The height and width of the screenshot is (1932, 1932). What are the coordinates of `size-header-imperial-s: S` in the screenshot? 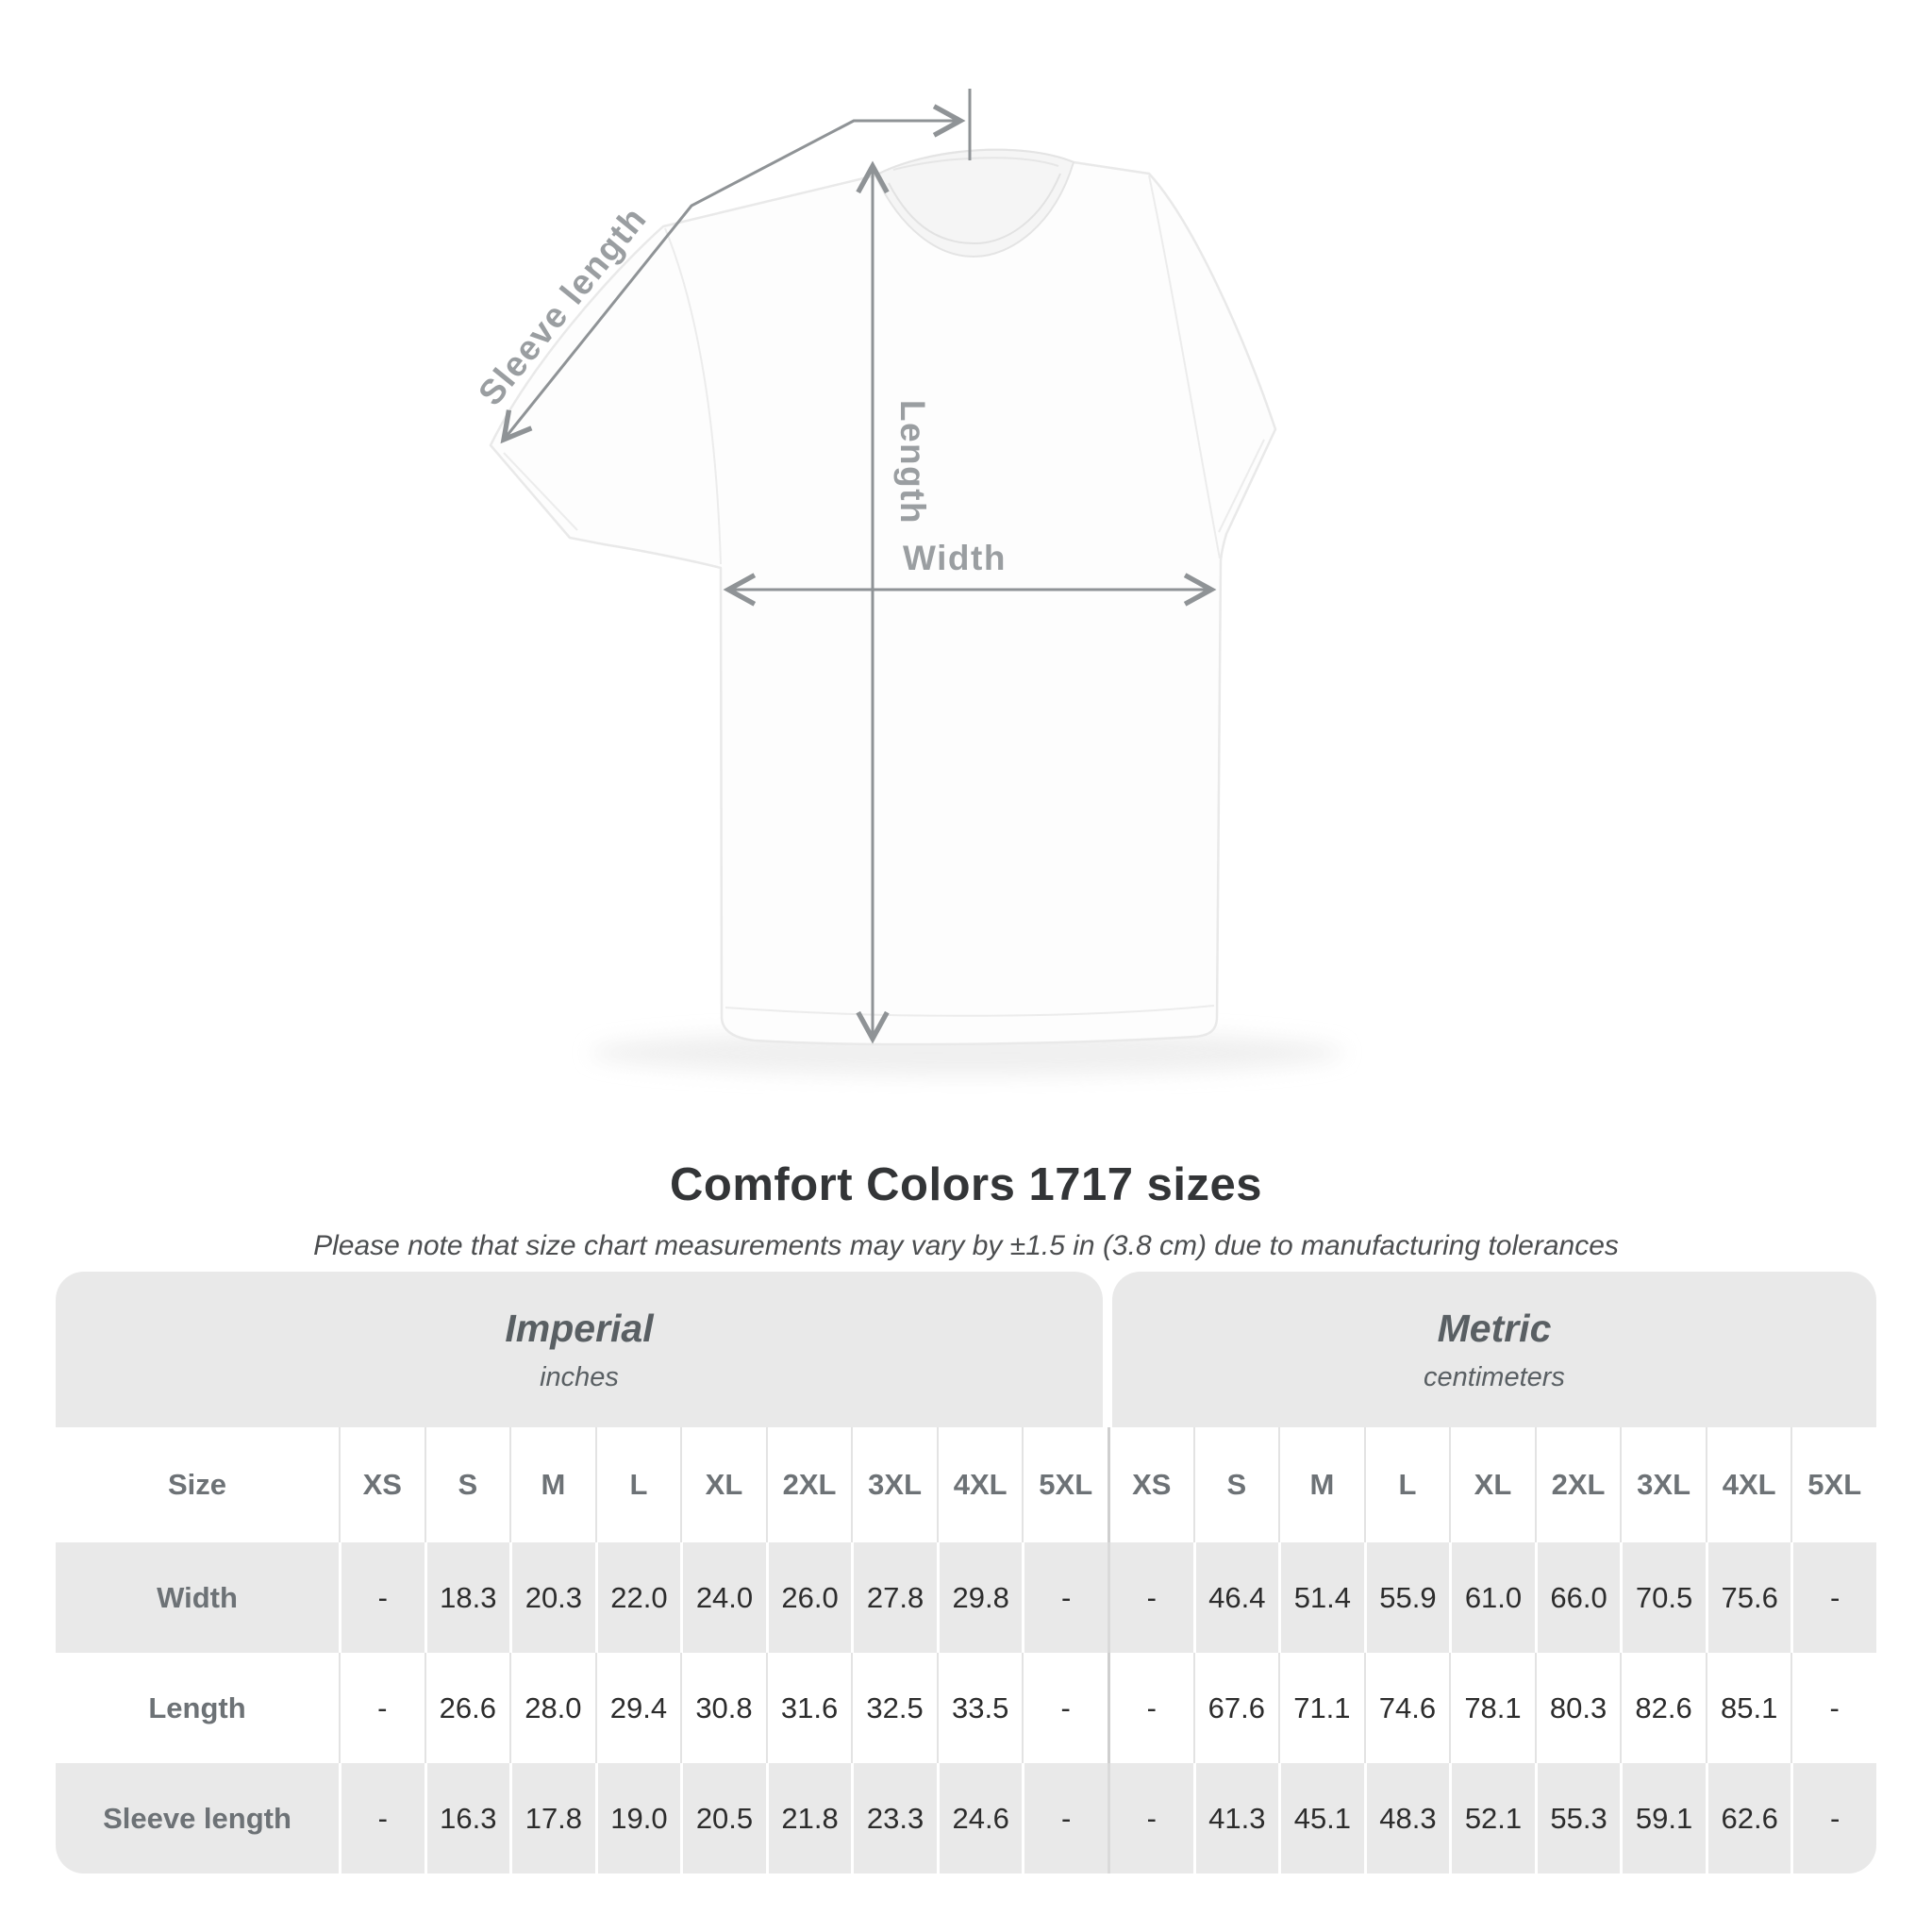 It's located at (467, 1484).